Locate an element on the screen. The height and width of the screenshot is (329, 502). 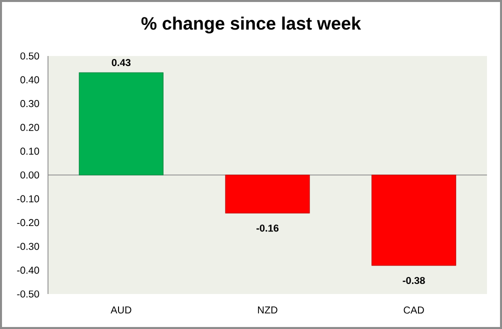
x-tick-label: CAD is located at coordinates (414, 310).